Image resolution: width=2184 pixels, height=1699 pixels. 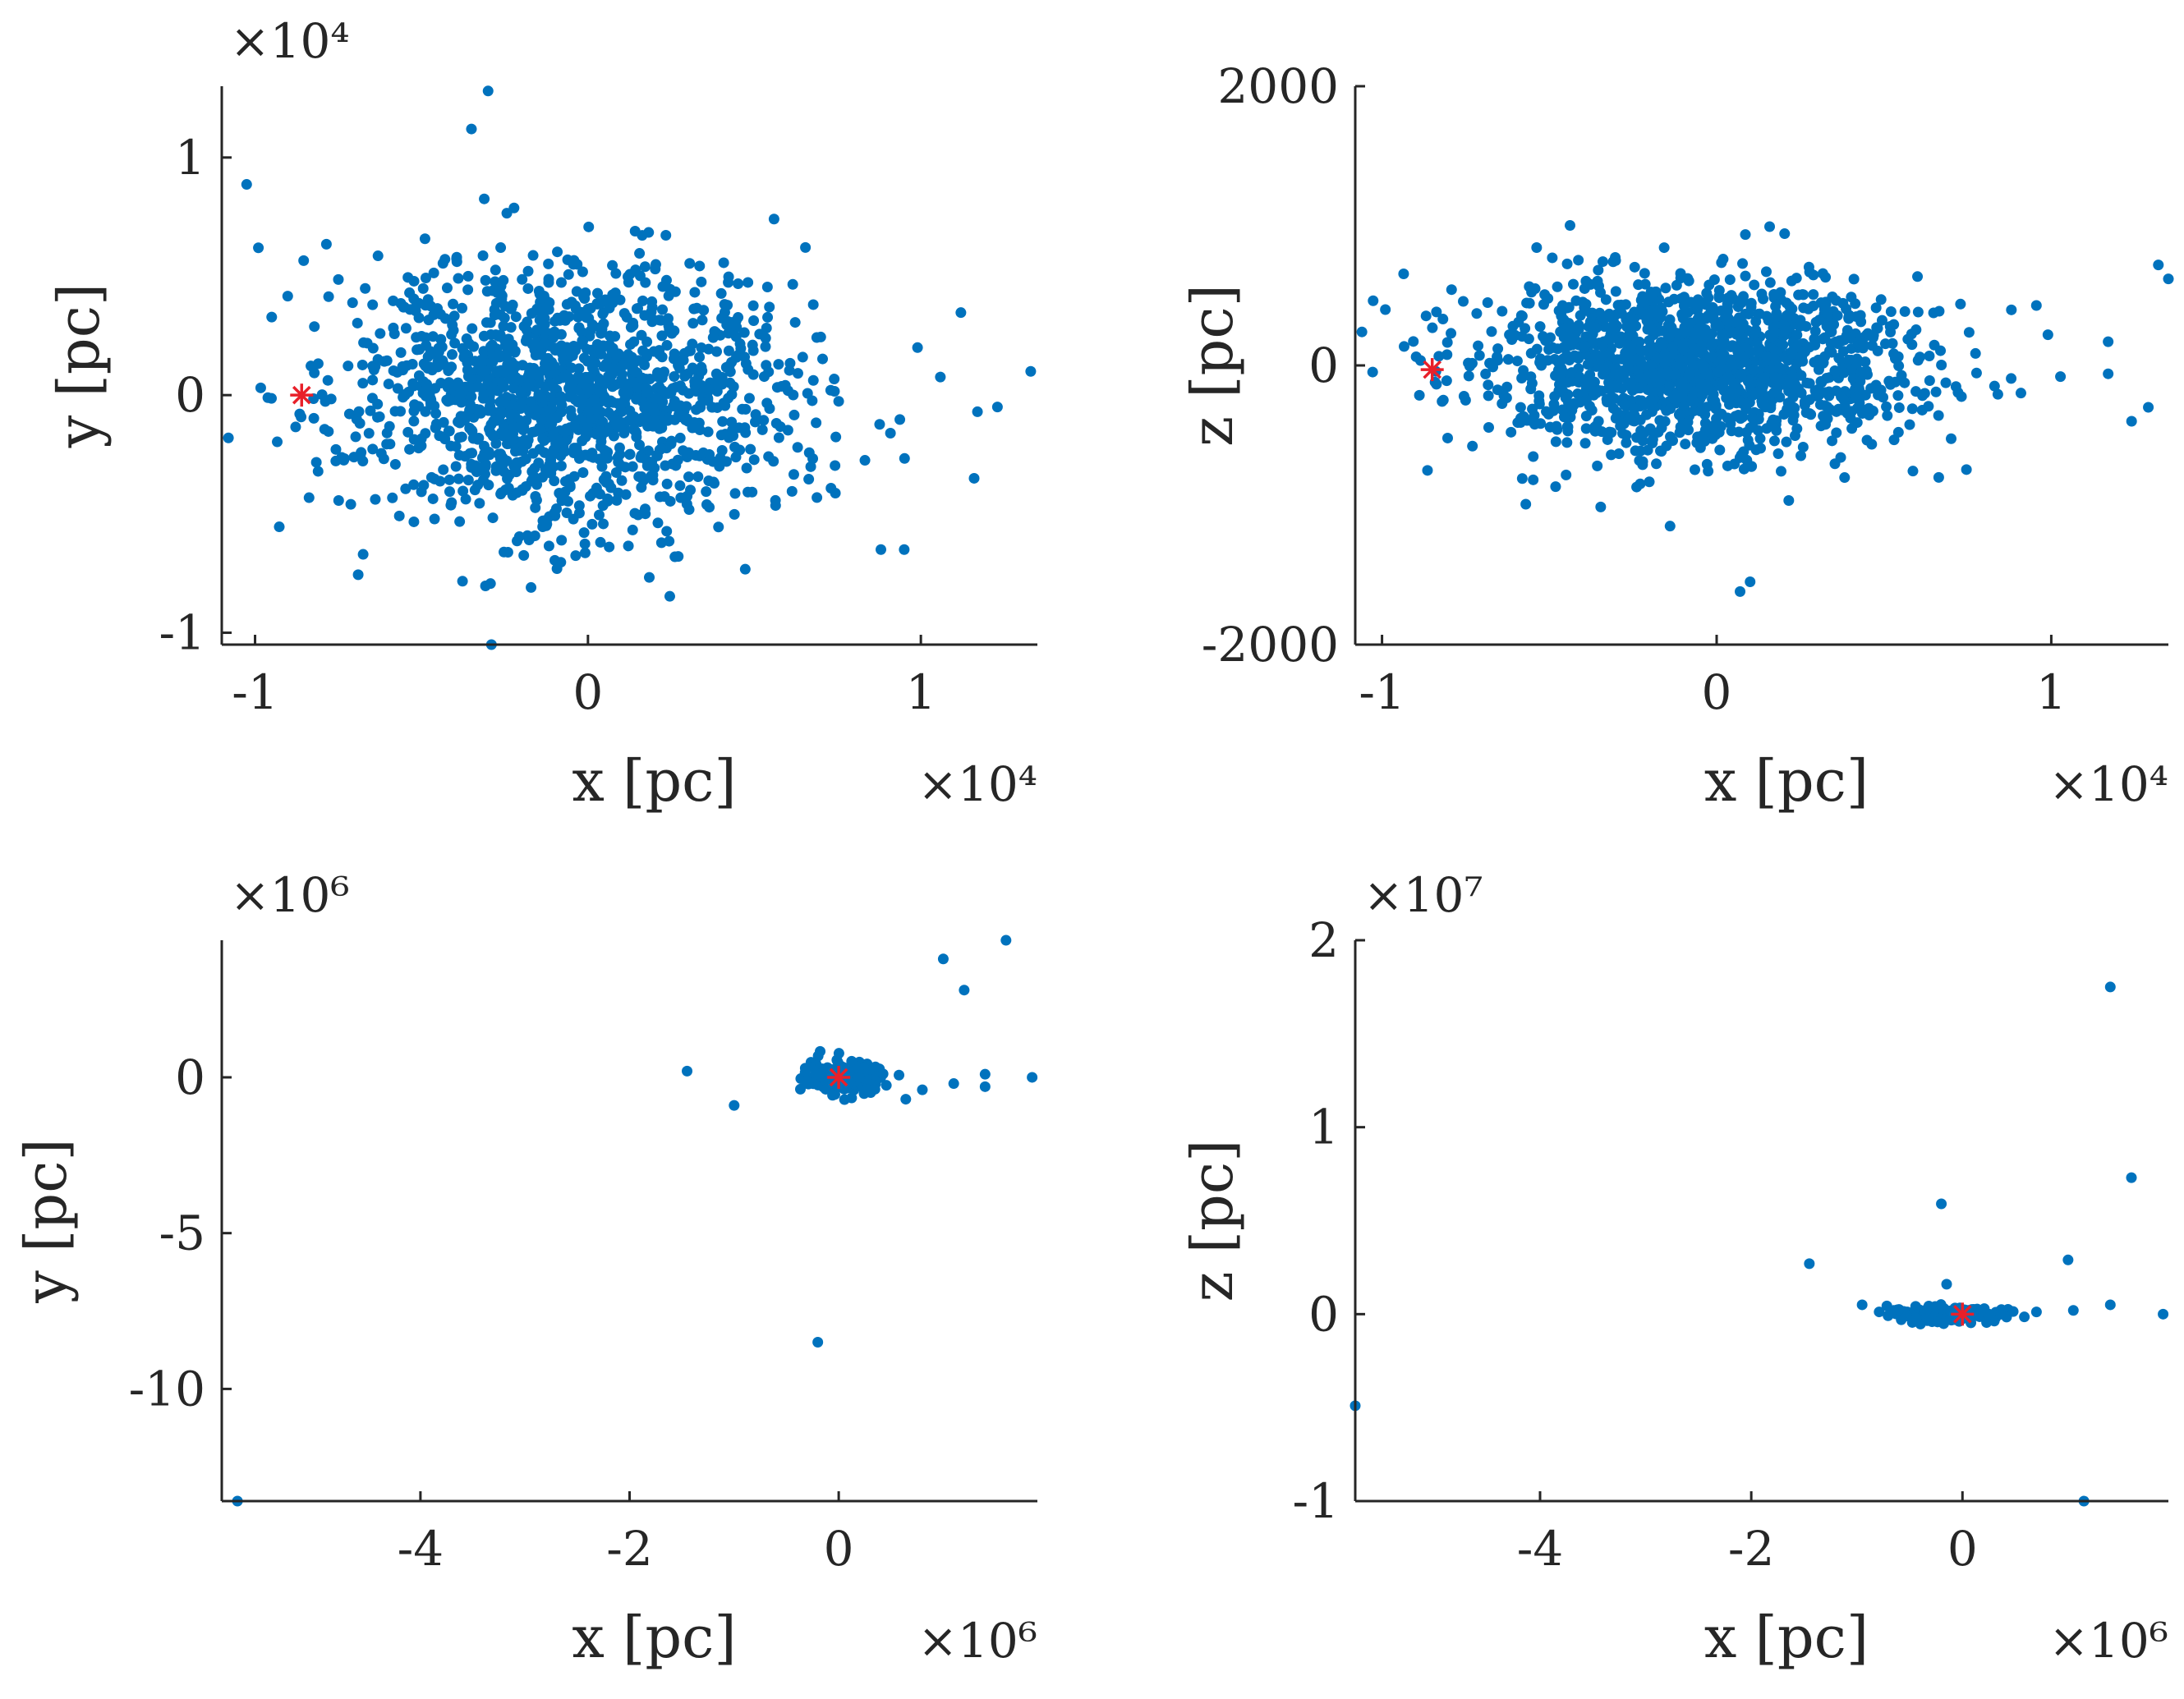 I want to click on y-tick-label: 0, so click(x=1323, y=1314).